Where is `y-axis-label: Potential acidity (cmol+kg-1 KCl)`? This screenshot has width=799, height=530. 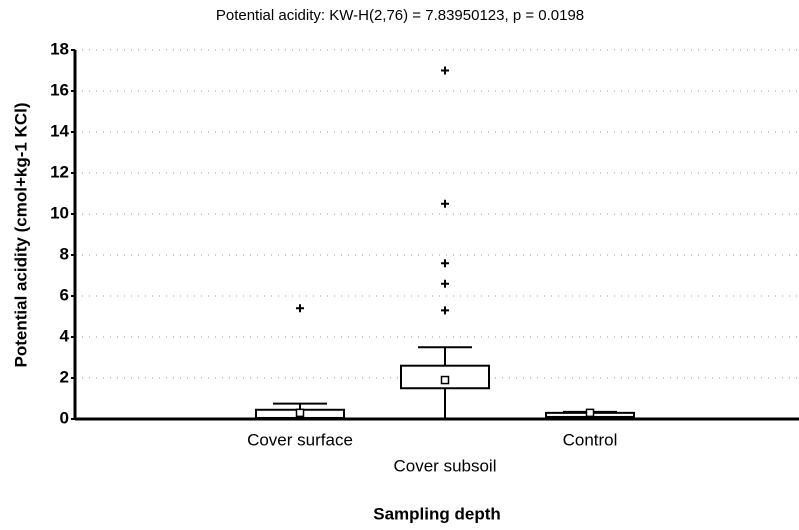 y-axis-label: Potential acidity (cmol+kg-1 KCl) is located at coordinates (20, 235).